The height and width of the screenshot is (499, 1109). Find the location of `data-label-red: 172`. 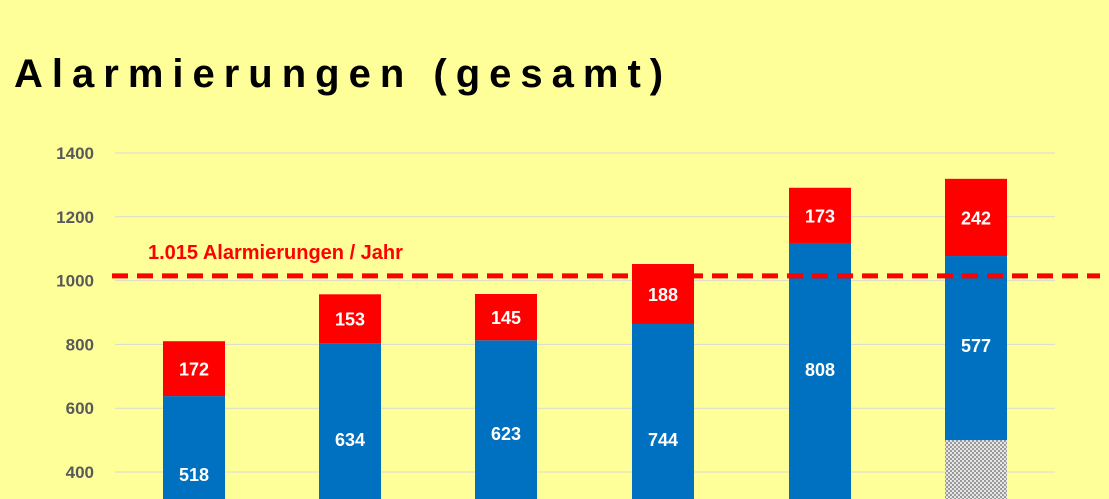

data-label-red: 172 is located at coordinates (194, 370).